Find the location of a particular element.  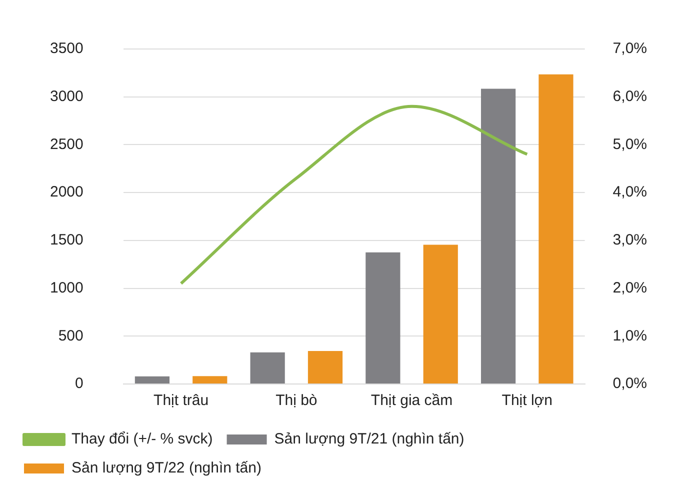

legend-label: Thay đổi (+/- % svck) is located at coordinates (142, 439).